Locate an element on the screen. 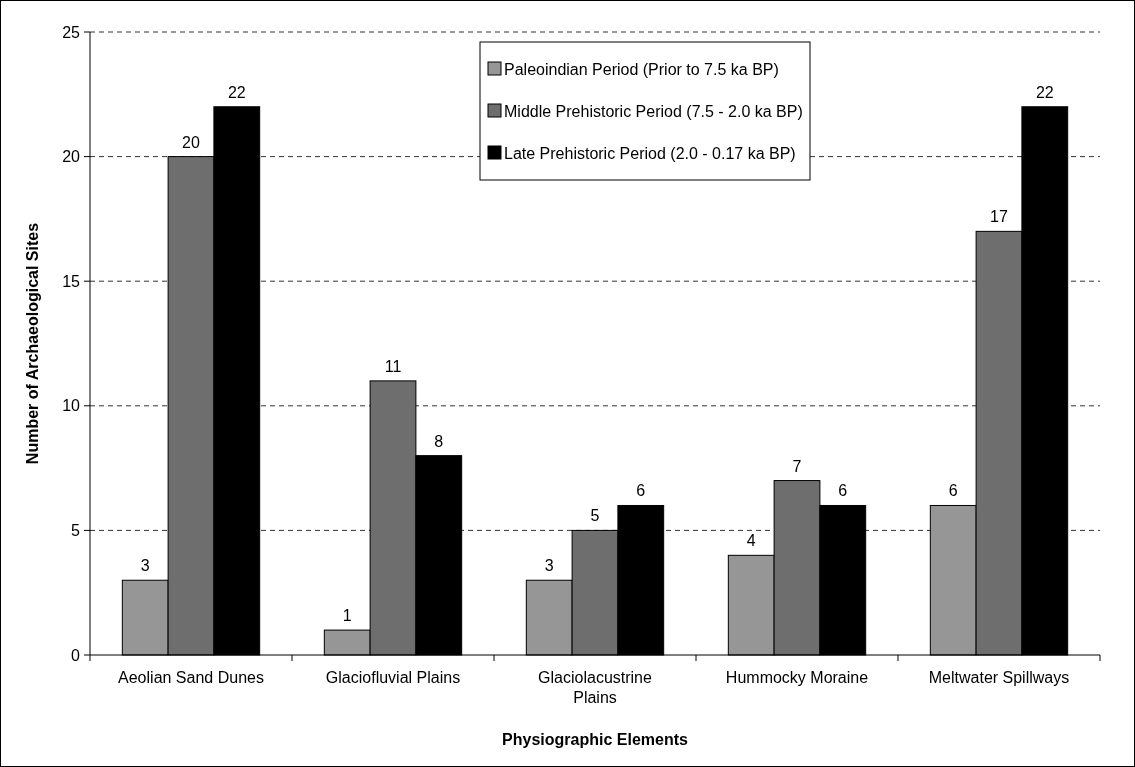 This screenshot has height=767, width=1135. x-tick-label: Hummocky Moraine is located at coordinates (797, 677).